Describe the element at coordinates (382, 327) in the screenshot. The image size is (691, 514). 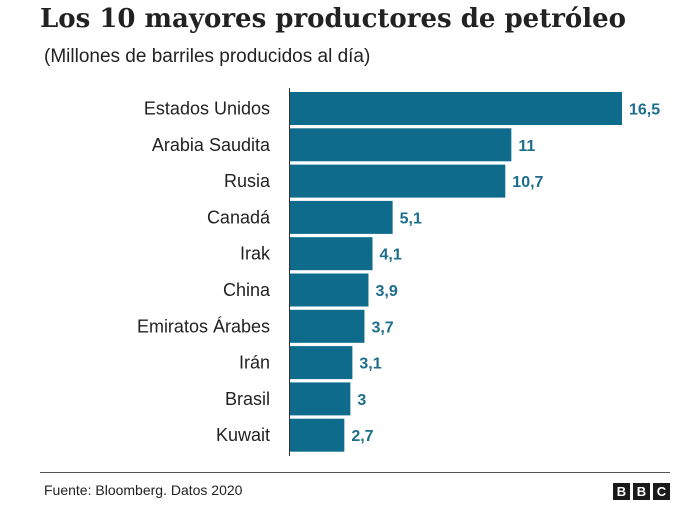
I see `value-label: 3,7` at that location.